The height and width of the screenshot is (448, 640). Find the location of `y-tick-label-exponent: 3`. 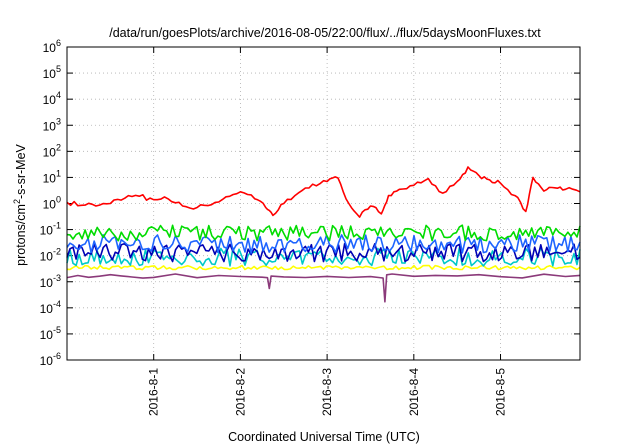

y-tick-label-exponent: 3 is located at coordinates (58, 121).